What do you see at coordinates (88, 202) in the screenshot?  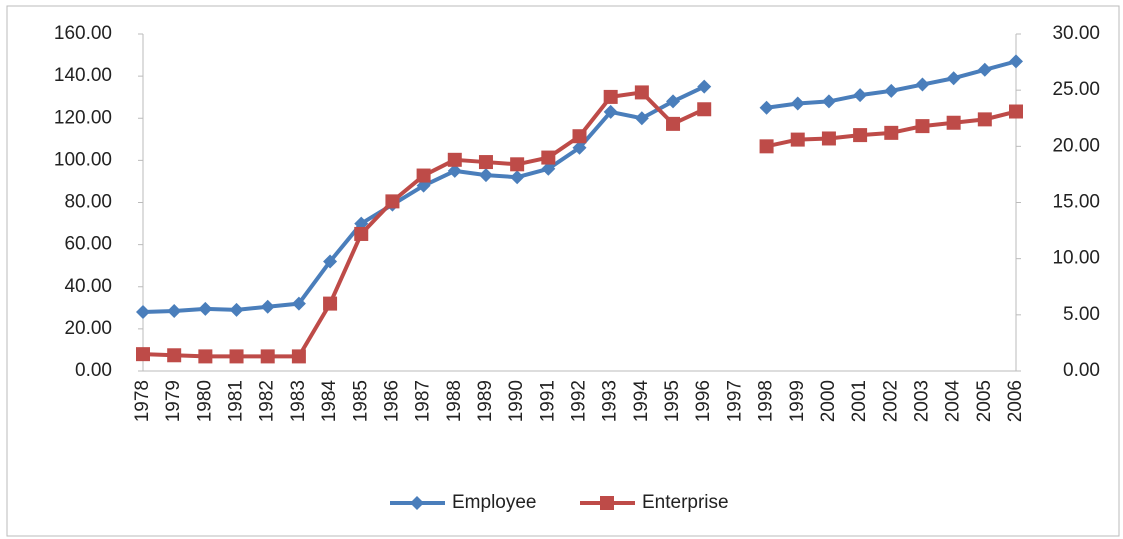 I see `y-tick-label: 80.00` at bounding box center [88, 202].